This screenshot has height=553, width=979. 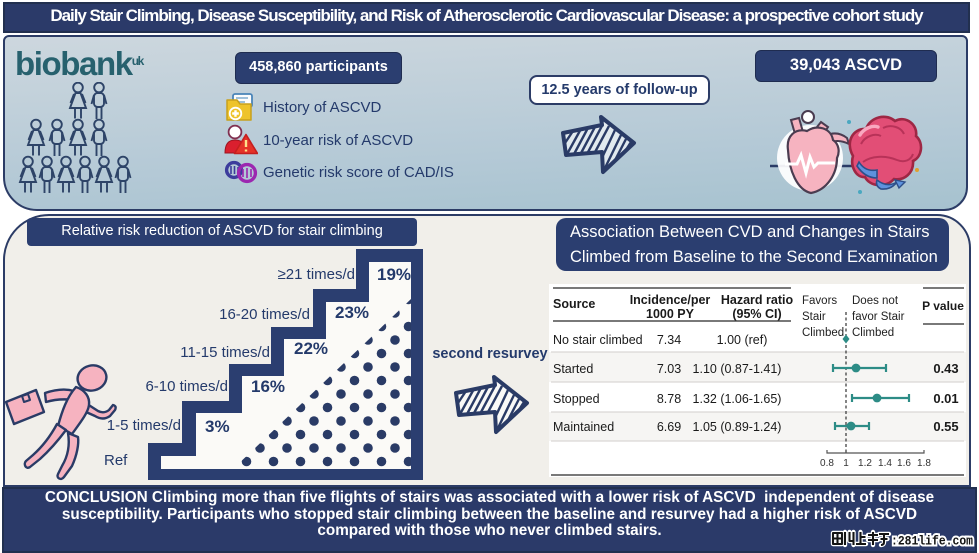 What do you see at coordinates (819, 301) in the screenshot?
I see `svg-text: Favors` at bounding box center [819, 301].